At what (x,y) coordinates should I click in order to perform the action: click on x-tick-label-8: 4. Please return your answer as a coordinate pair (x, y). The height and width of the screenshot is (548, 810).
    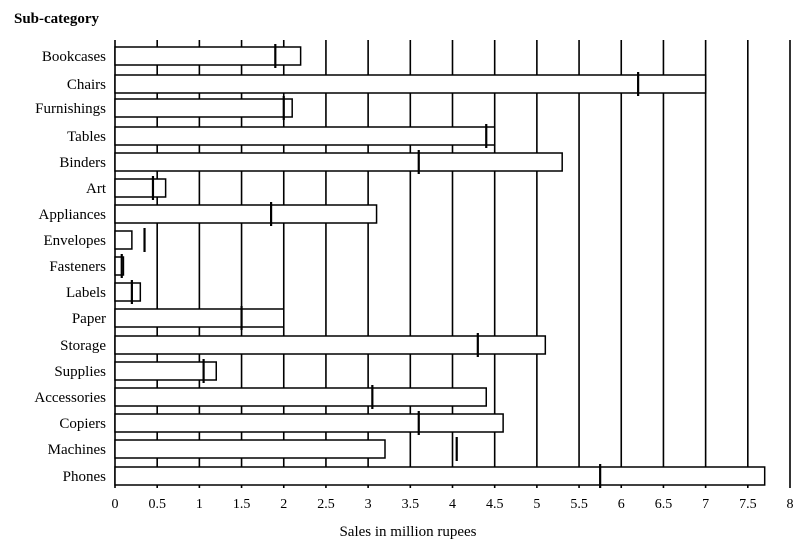
    Looking at the image, I should click on (452, 504).